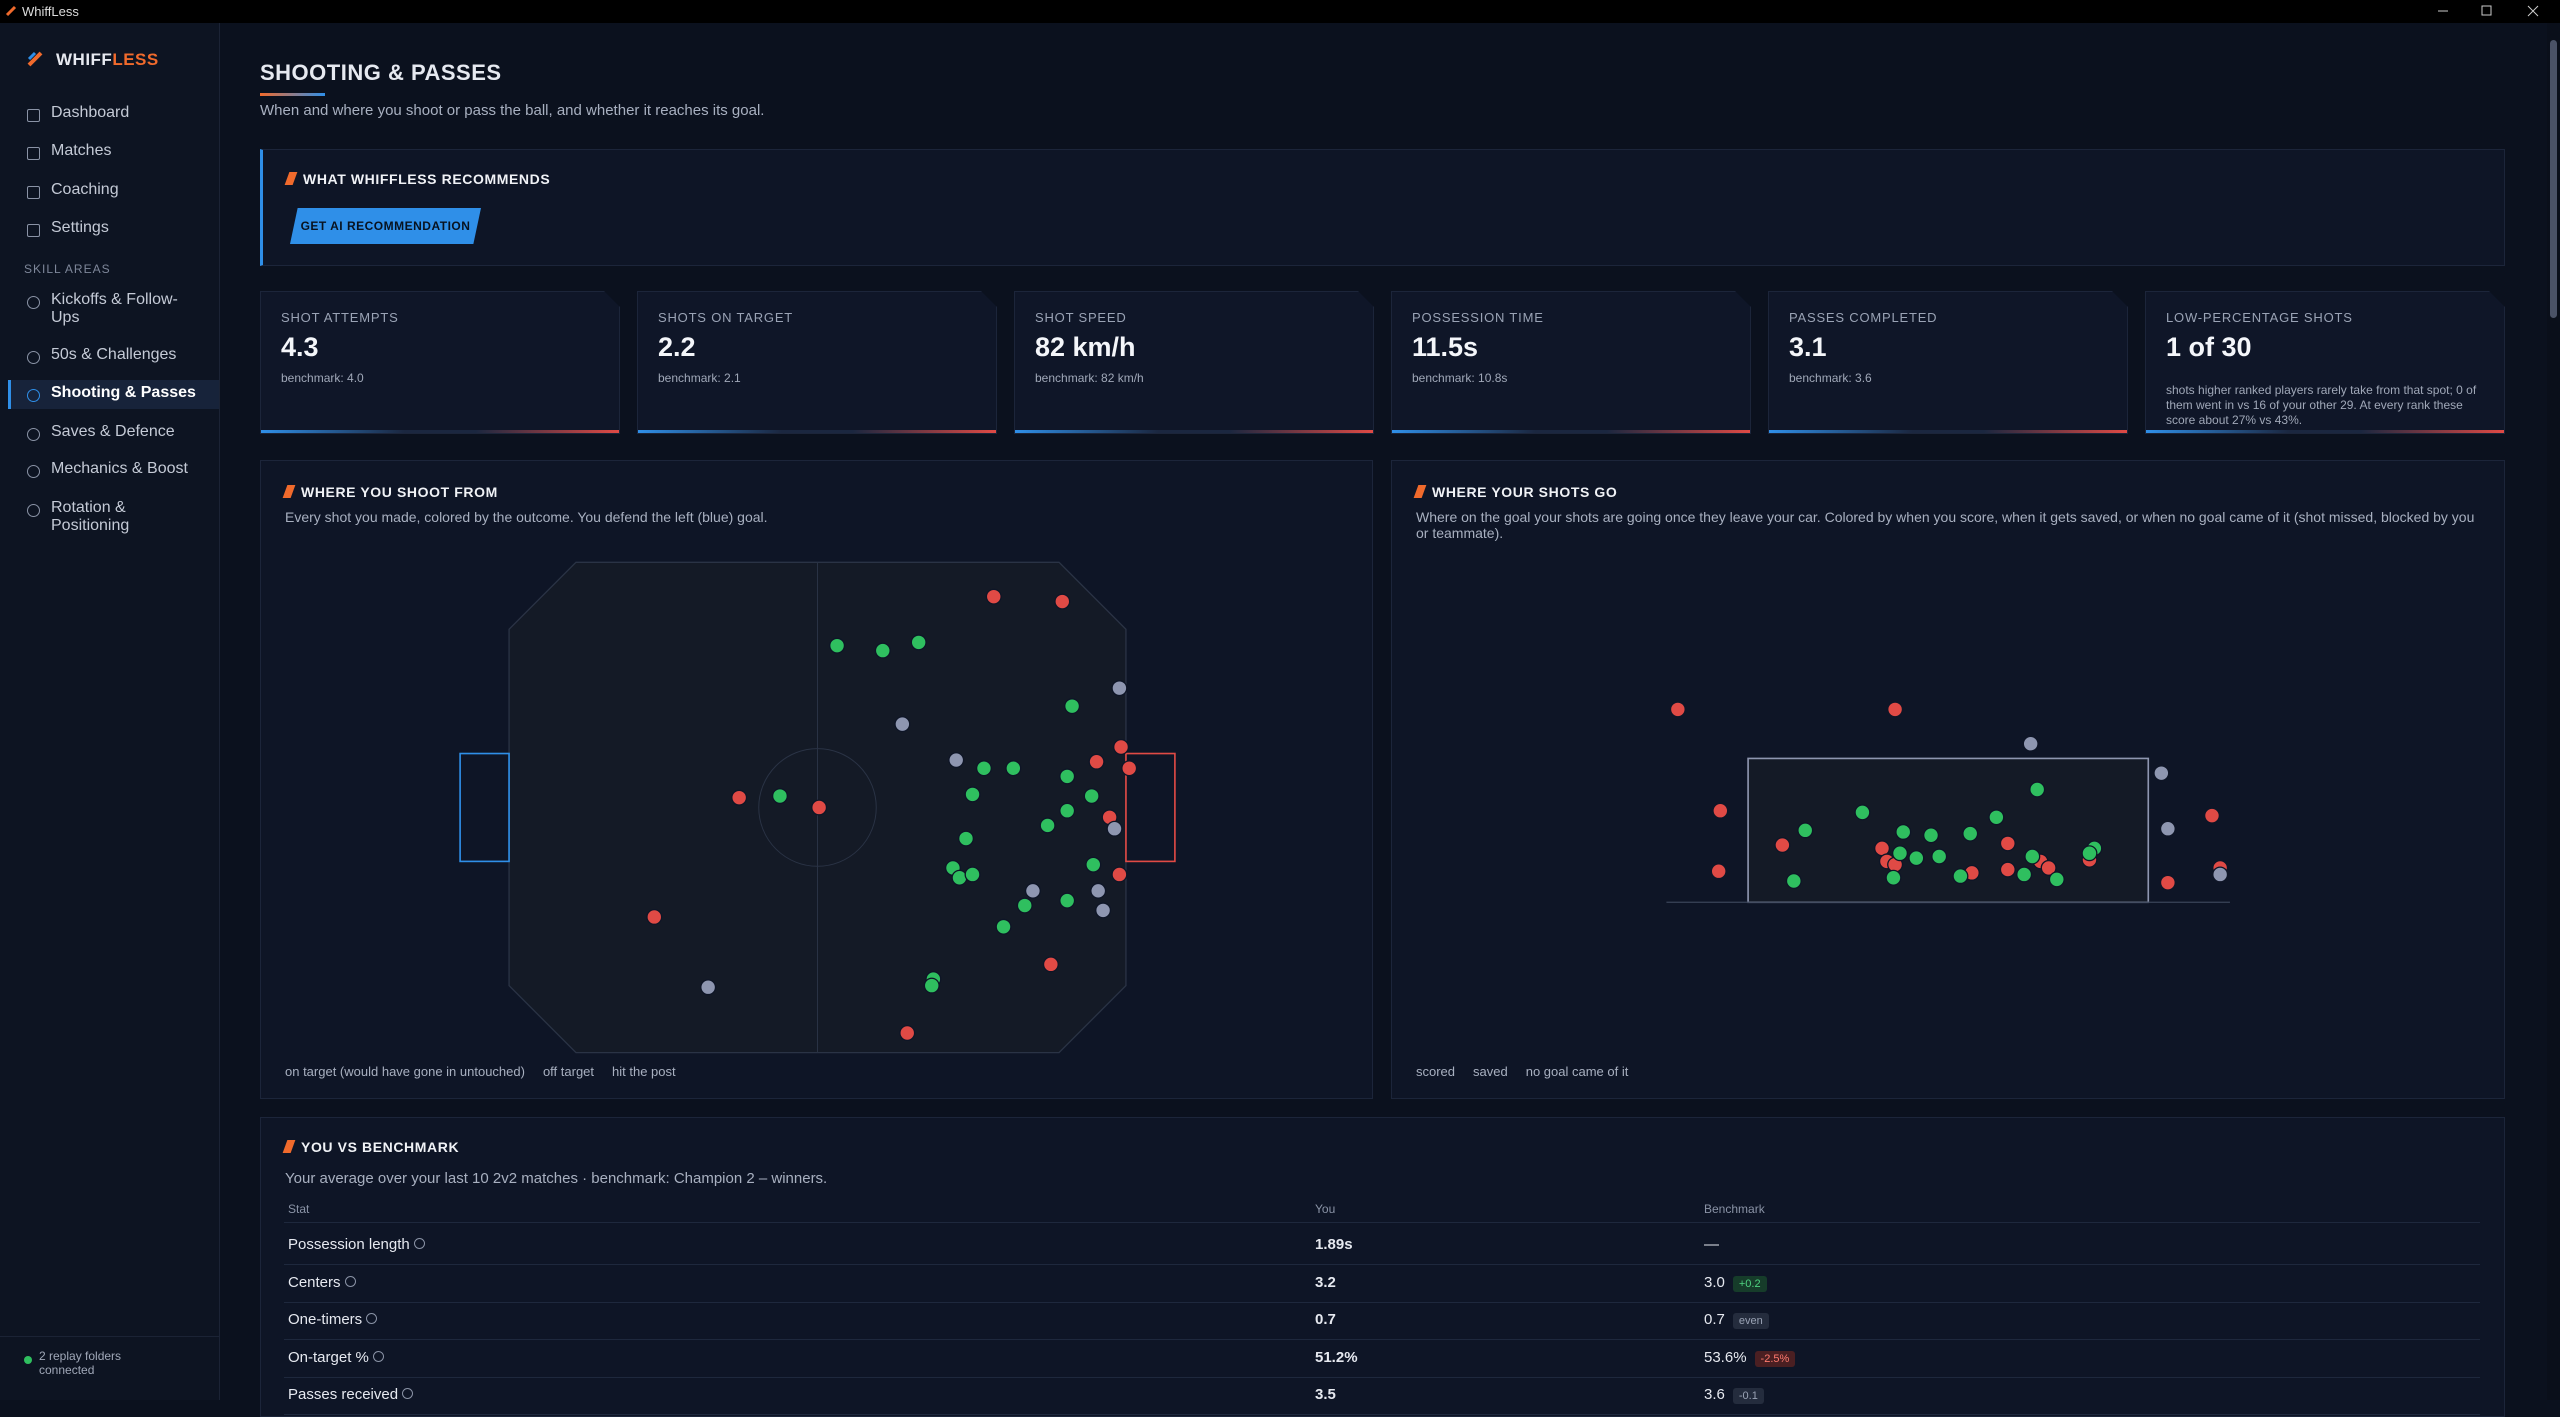 Image resolution: width=2560 pixels, height=1417 pixels. Describe the element at coordinates (80, 1363) in the screenshot. I see `status-text: 2 replay folders connected` at that location.